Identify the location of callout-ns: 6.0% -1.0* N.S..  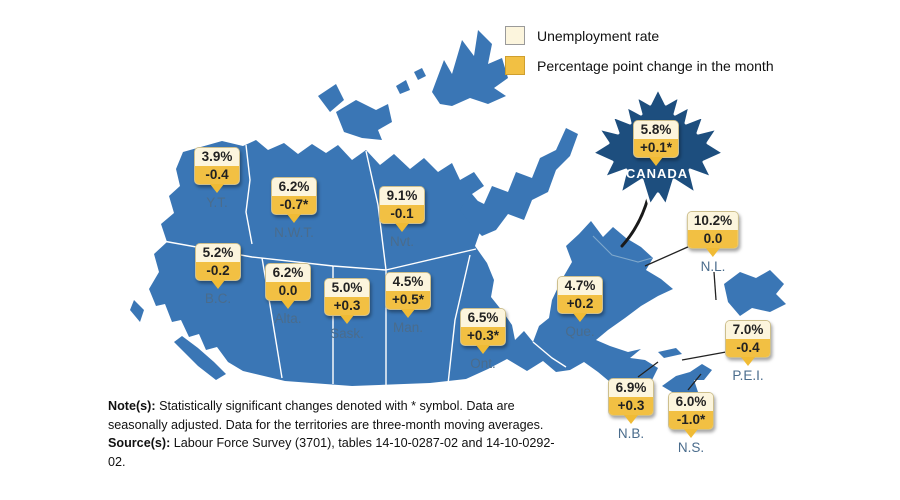
(691, 423).